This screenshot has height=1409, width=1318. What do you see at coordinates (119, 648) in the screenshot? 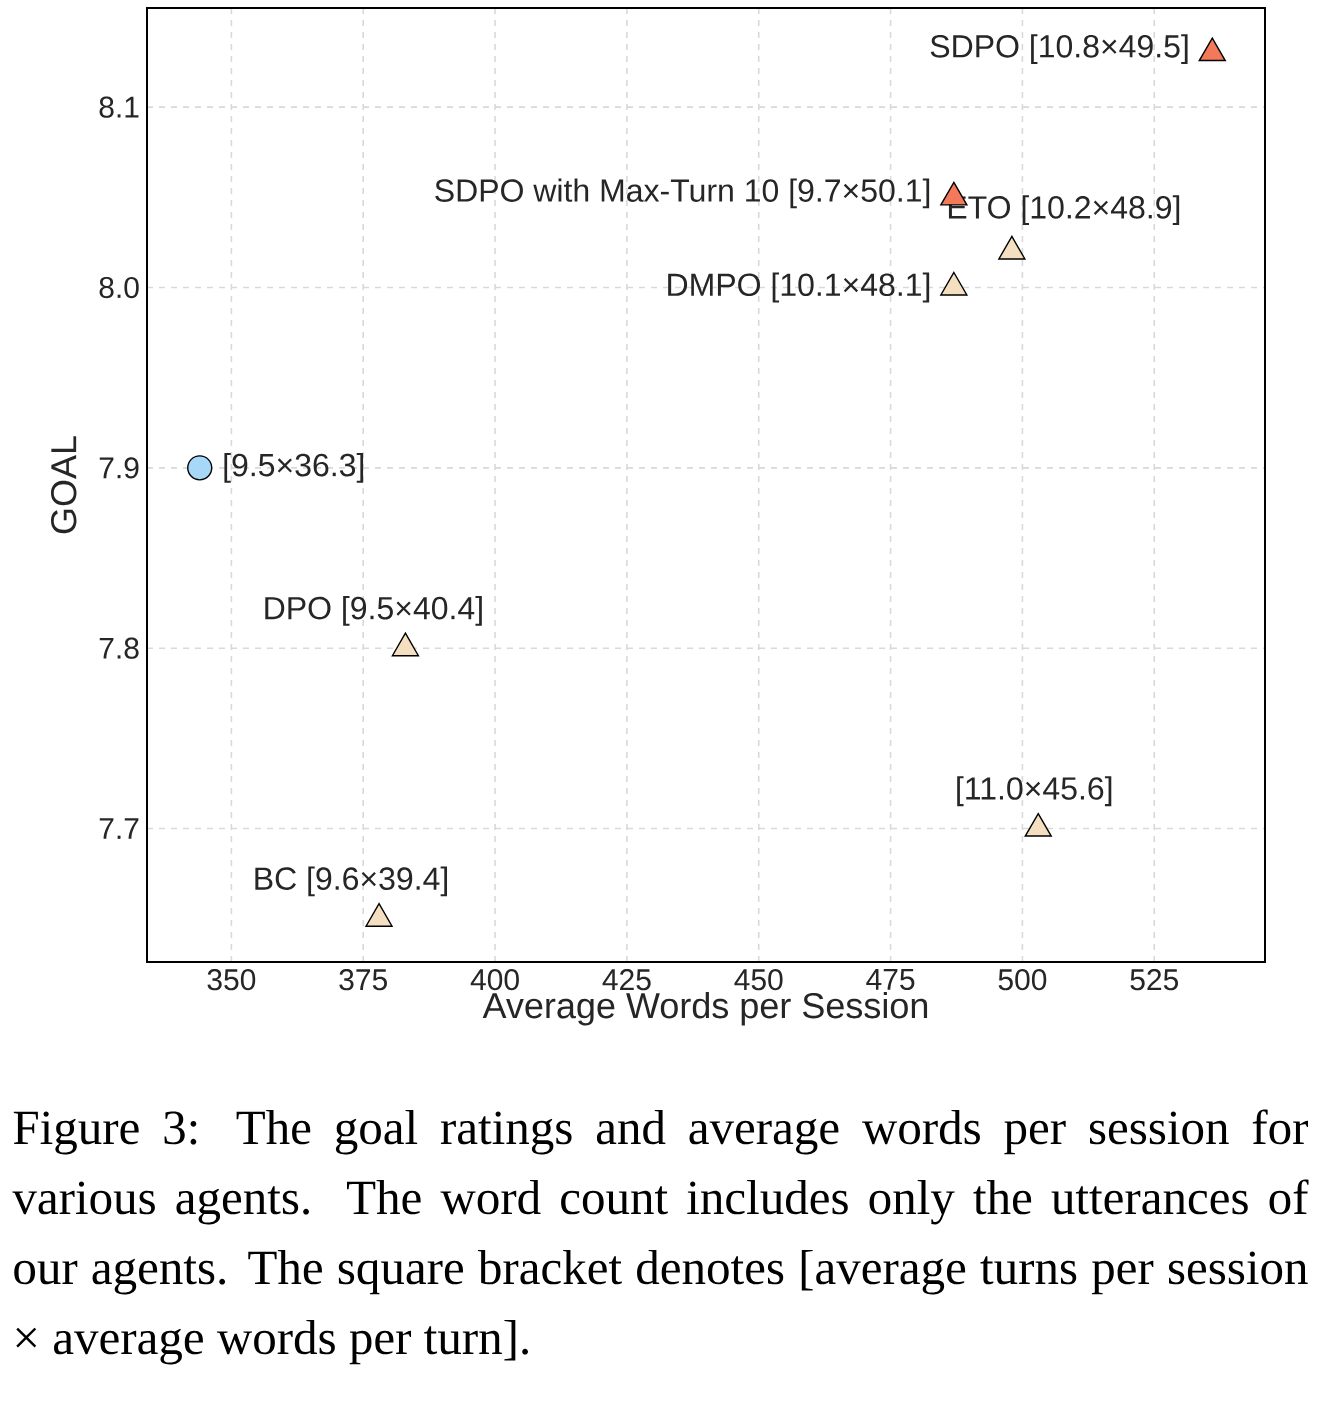
I see `y-tick-label: 7.8` at bounding box center [119, 648].